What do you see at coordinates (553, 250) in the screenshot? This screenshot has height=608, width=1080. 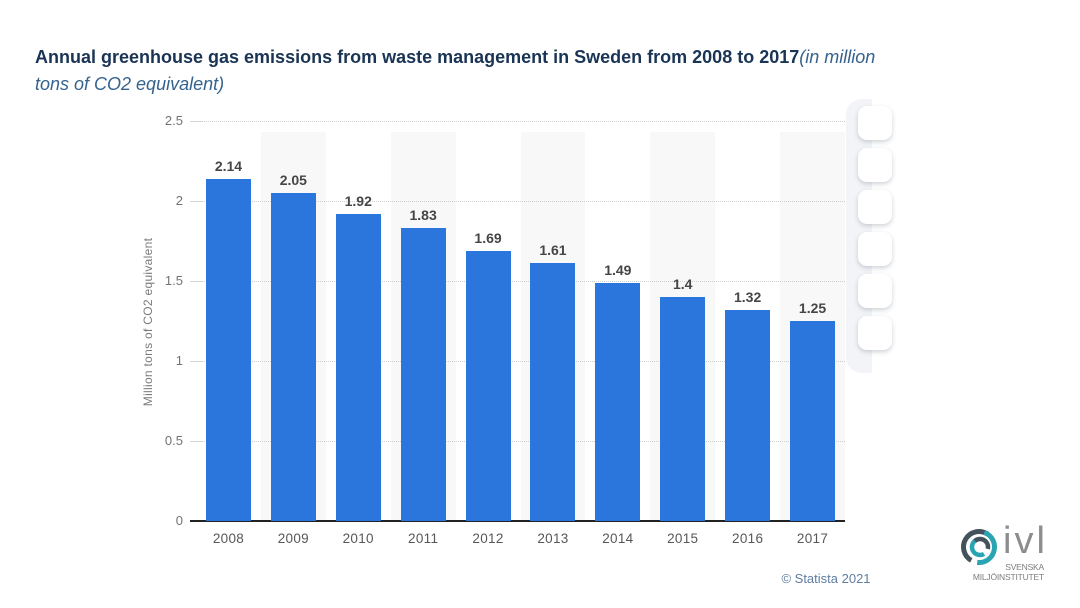 I see `bar-value-label-2013: 1.61` at bounding box center [553, 250].